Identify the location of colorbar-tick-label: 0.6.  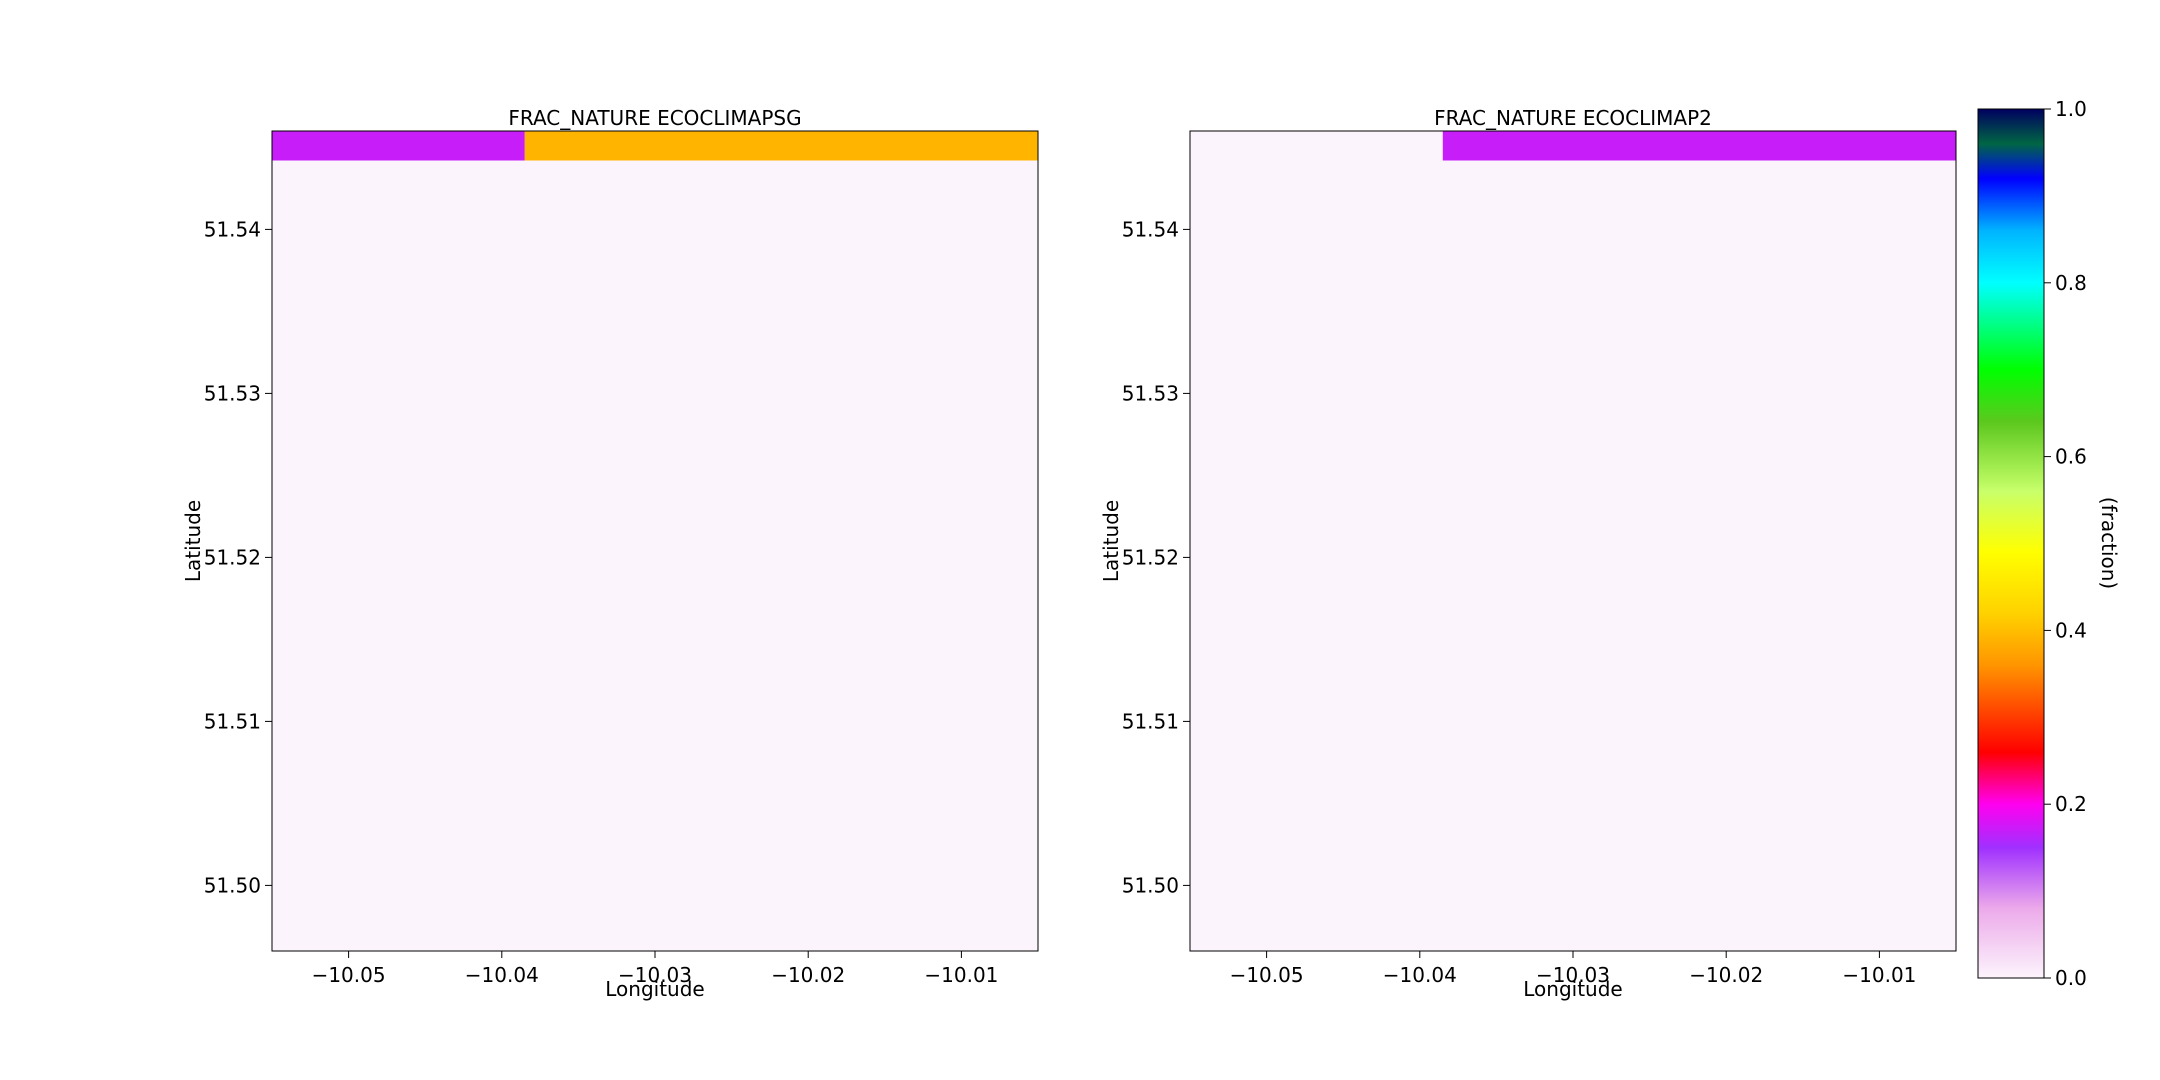
(2071, 457).